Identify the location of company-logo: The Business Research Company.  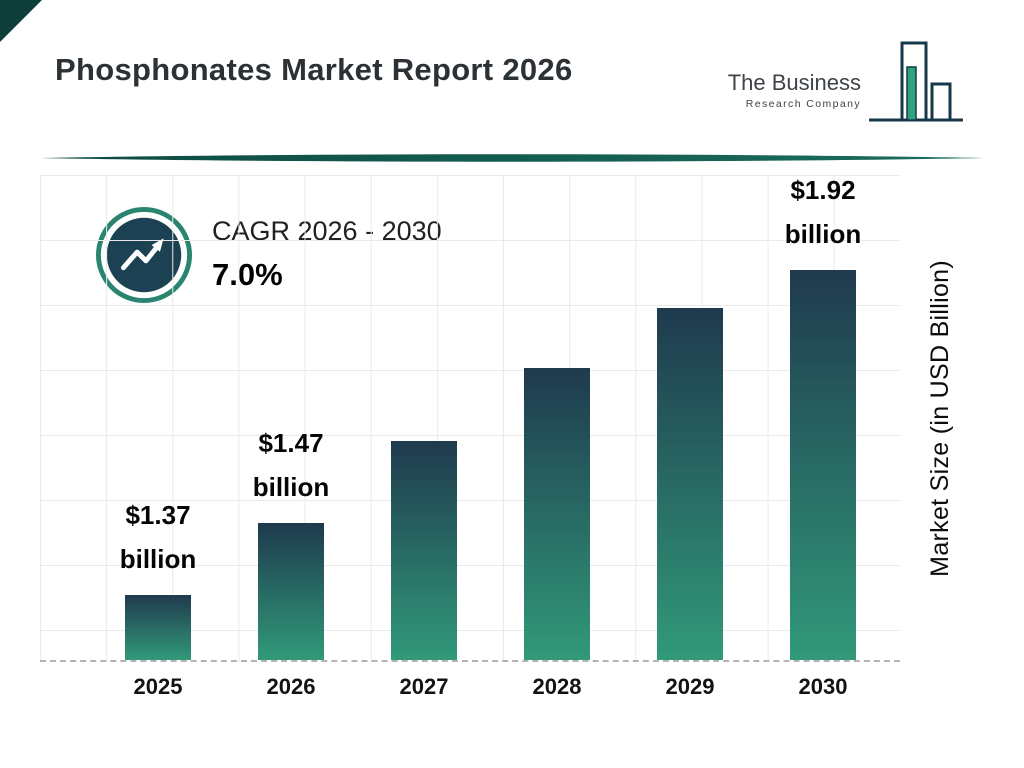
(847, 82).